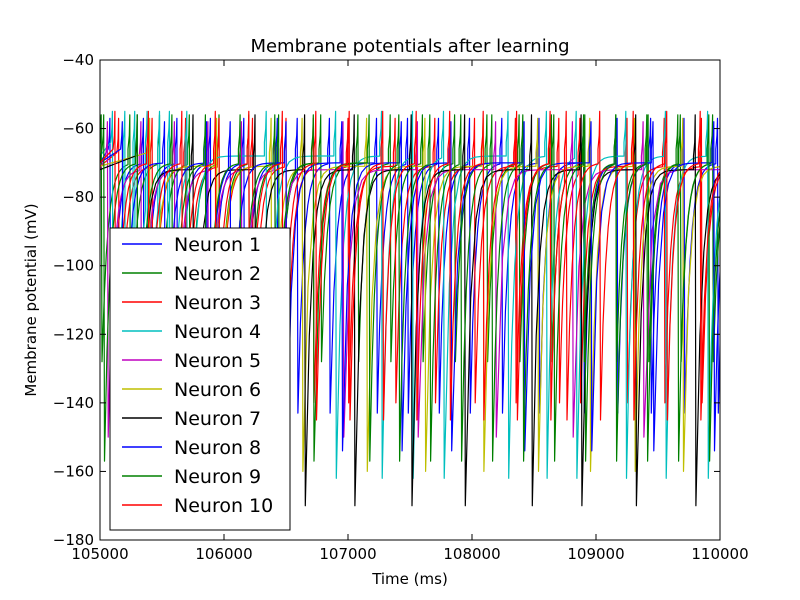  What do you see at coordinates (719, 554) in the screenshot?
I see `x-tick-label: 110000` at bounding box center [719, 554].